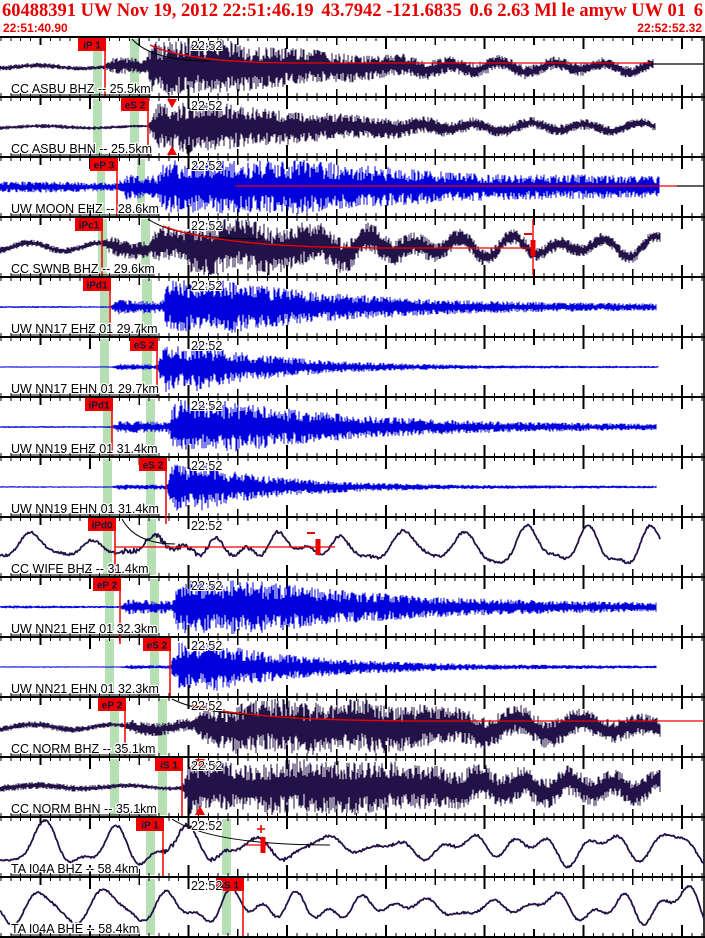  I want to click on plus-marker, so click(261, 829).